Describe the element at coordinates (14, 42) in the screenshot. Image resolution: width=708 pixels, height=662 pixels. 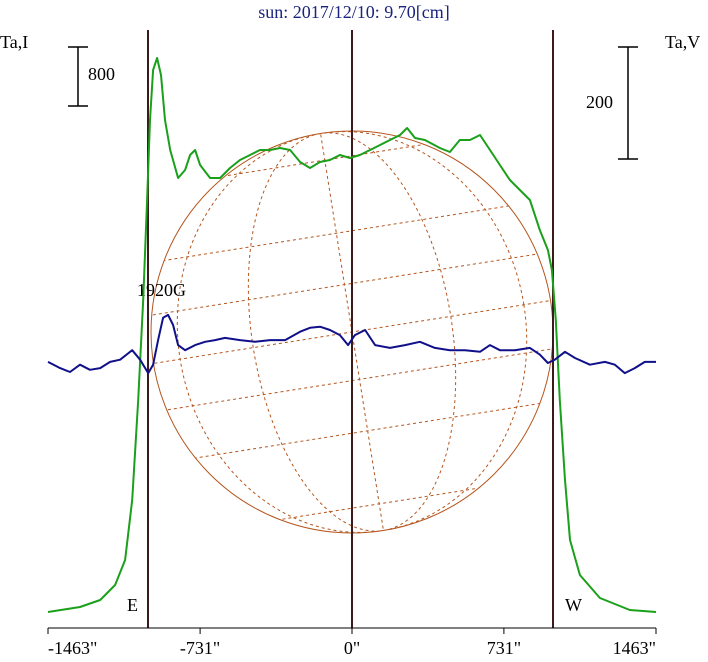
I see `y-axis-label: Ta,I` at that location.